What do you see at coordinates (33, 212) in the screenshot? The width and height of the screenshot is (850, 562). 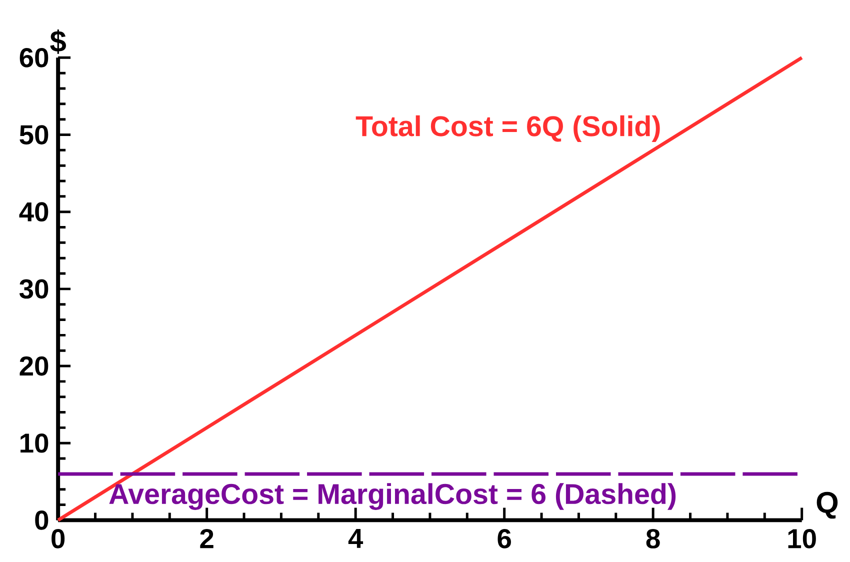 I see `y-tick-label: 40` at bounding box center [33, 212].